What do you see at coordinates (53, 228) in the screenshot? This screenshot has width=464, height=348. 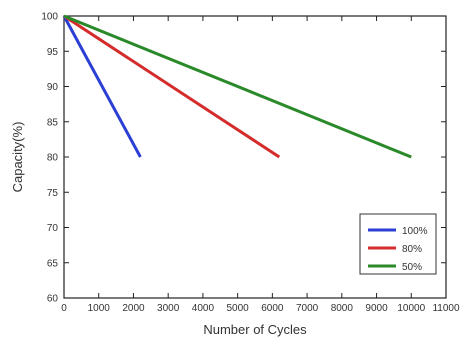 I see `y-tick-label: 70` at bounding box center [53, 228].